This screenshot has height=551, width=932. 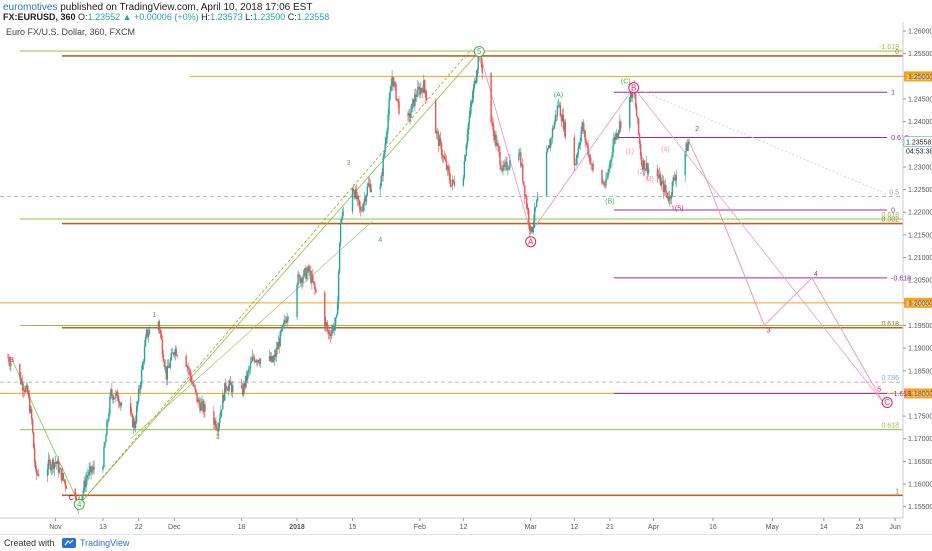 I want to click on fib-label: 1, so click(x=893, y=93).